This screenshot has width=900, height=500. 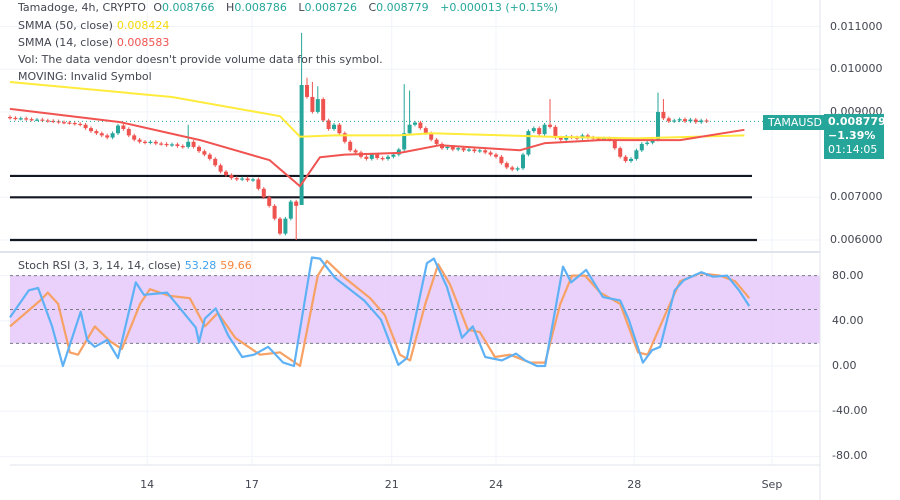 I want to click on smma50-value: 0.008424, so click(x=143, y=25).